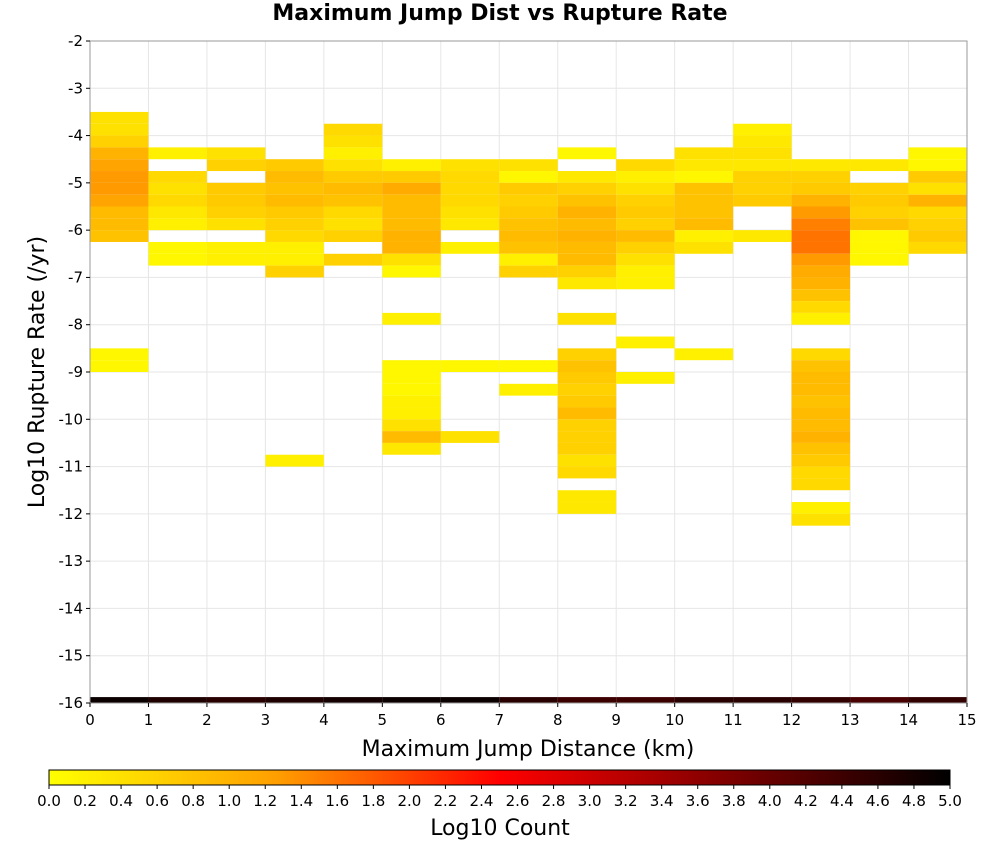 Image resolution: width=1000 pixels, height=850 pixels. What do you see at coordinates (71, 656) in the screenshot?
I see `y-tick-label: -15` at bounding box center [71, 656].